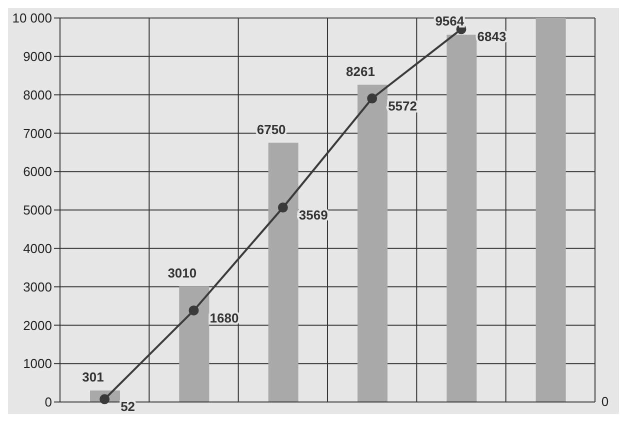 The image size is (627, 422). I want to click on data-label: 8261, so click(360, 71).